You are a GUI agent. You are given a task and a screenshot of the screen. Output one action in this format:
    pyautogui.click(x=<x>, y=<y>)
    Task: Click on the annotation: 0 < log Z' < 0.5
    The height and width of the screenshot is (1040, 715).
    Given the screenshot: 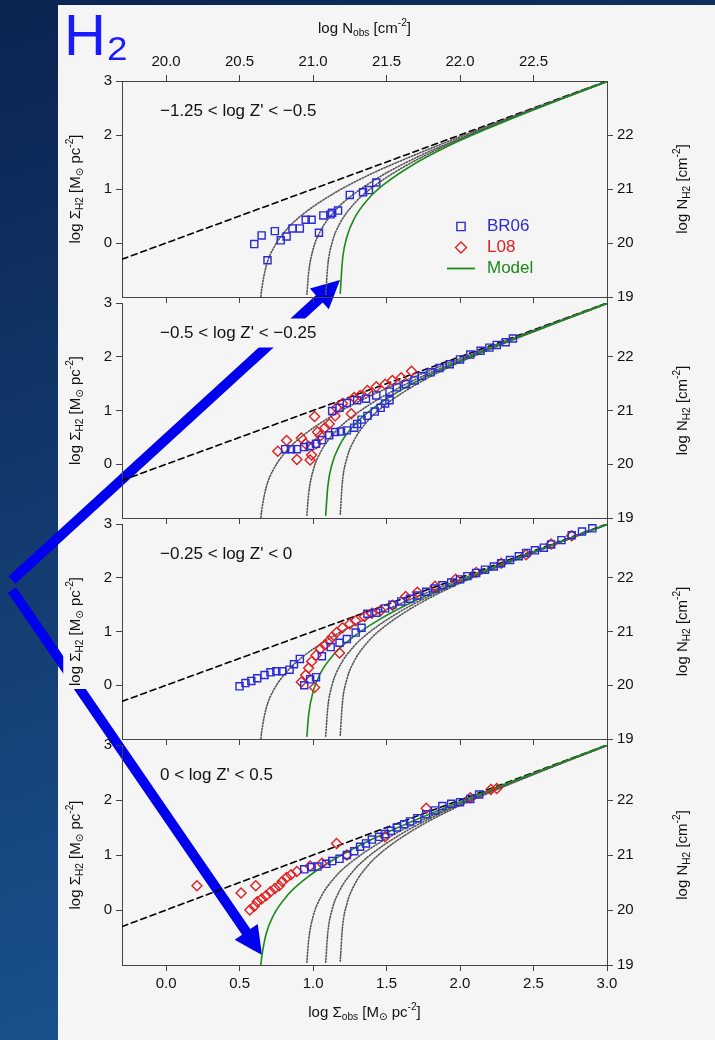 What is the action you would take?
    pyautogui.click(x=216, y=774)
    